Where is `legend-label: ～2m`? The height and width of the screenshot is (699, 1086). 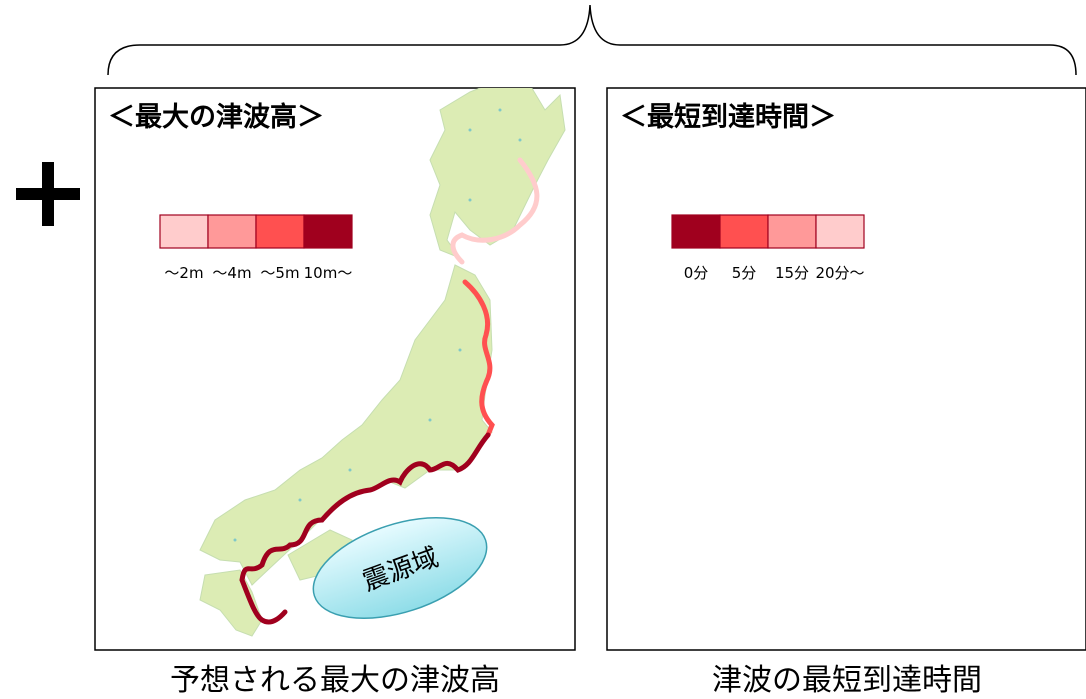
legend-label: ～2m is located at coordinates (183, 273).